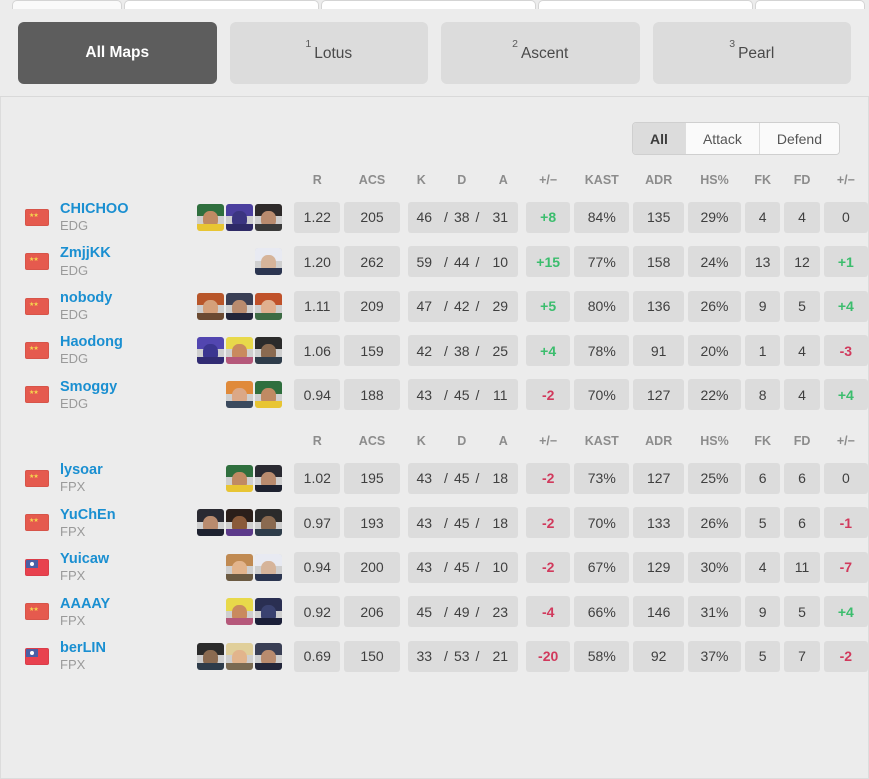  I want to click on player-name-block: ZmjjKK EDG, so click(85, 261).